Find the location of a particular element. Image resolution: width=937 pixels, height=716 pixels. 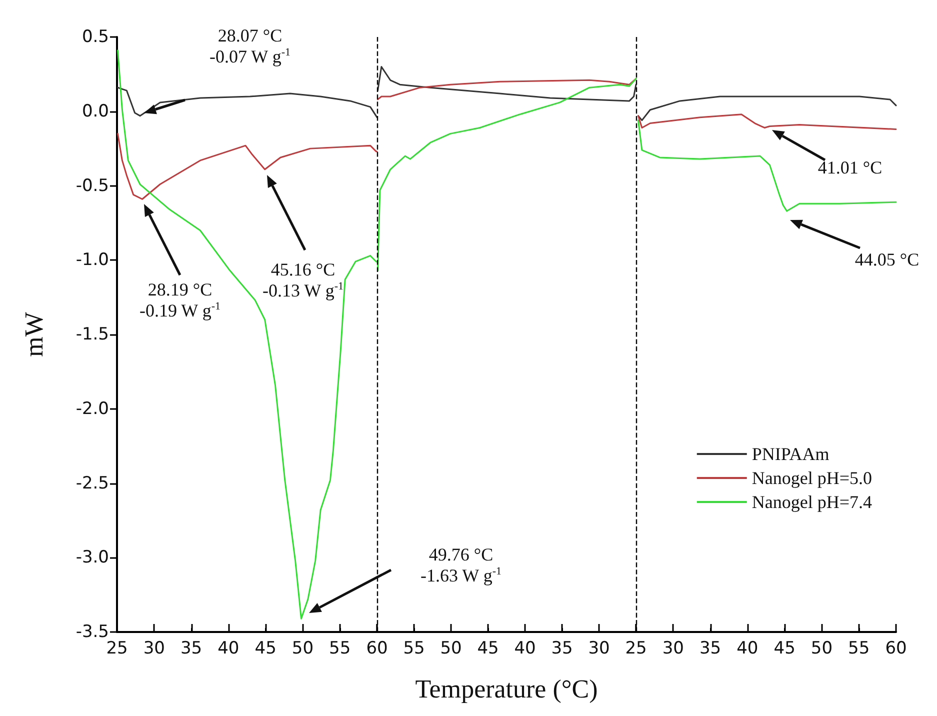

annotation: 41.01 °C is located at coordinates (850, 168).